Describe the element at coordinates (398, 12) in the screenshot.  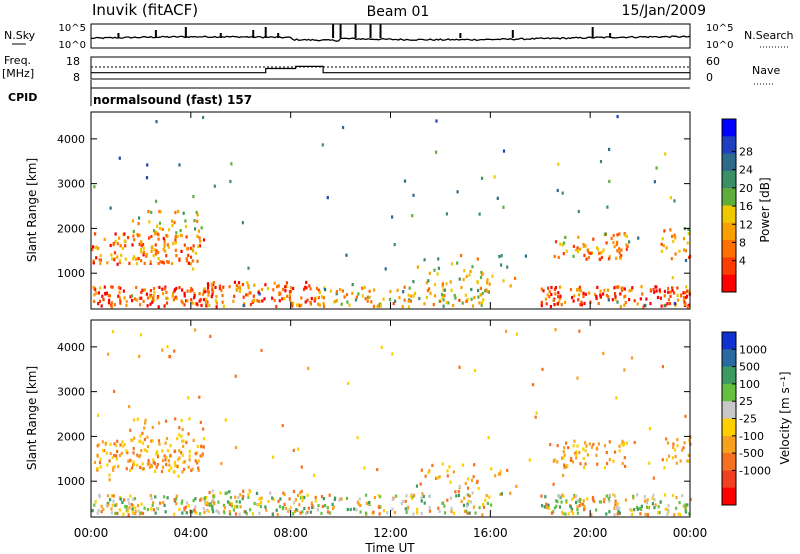
I see `beam-title: Beam 01` at that location.